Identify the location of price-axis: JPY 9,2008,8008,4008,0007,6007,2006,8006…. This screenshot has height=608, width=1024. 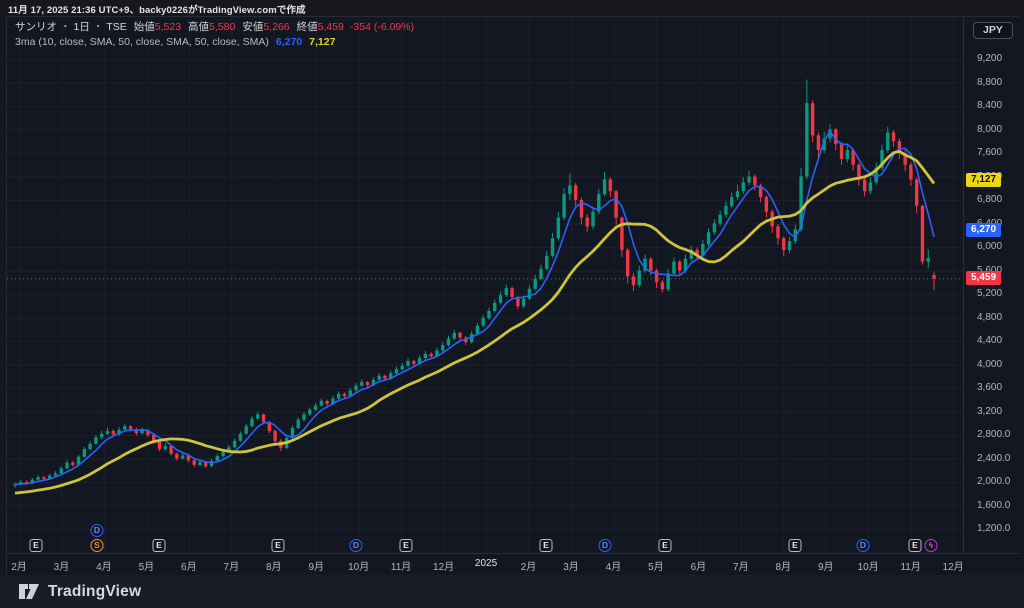
(991, 285).